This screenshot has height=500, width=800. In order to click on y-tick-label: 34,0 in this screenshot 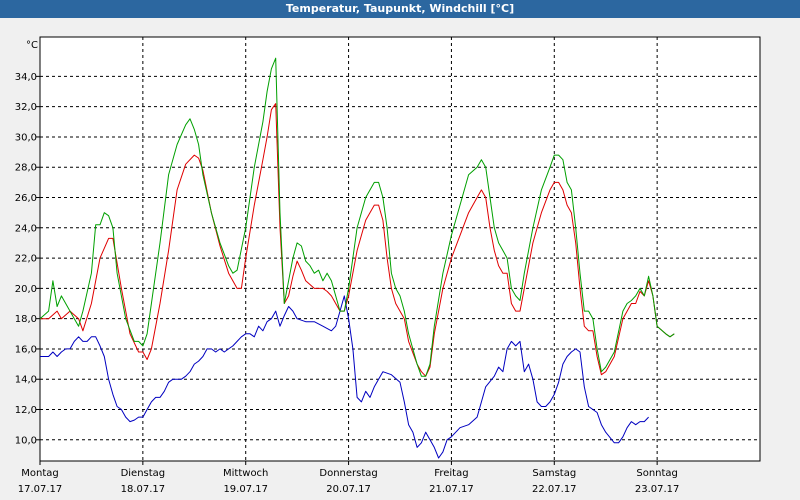, I will do `click(26, 77)`.